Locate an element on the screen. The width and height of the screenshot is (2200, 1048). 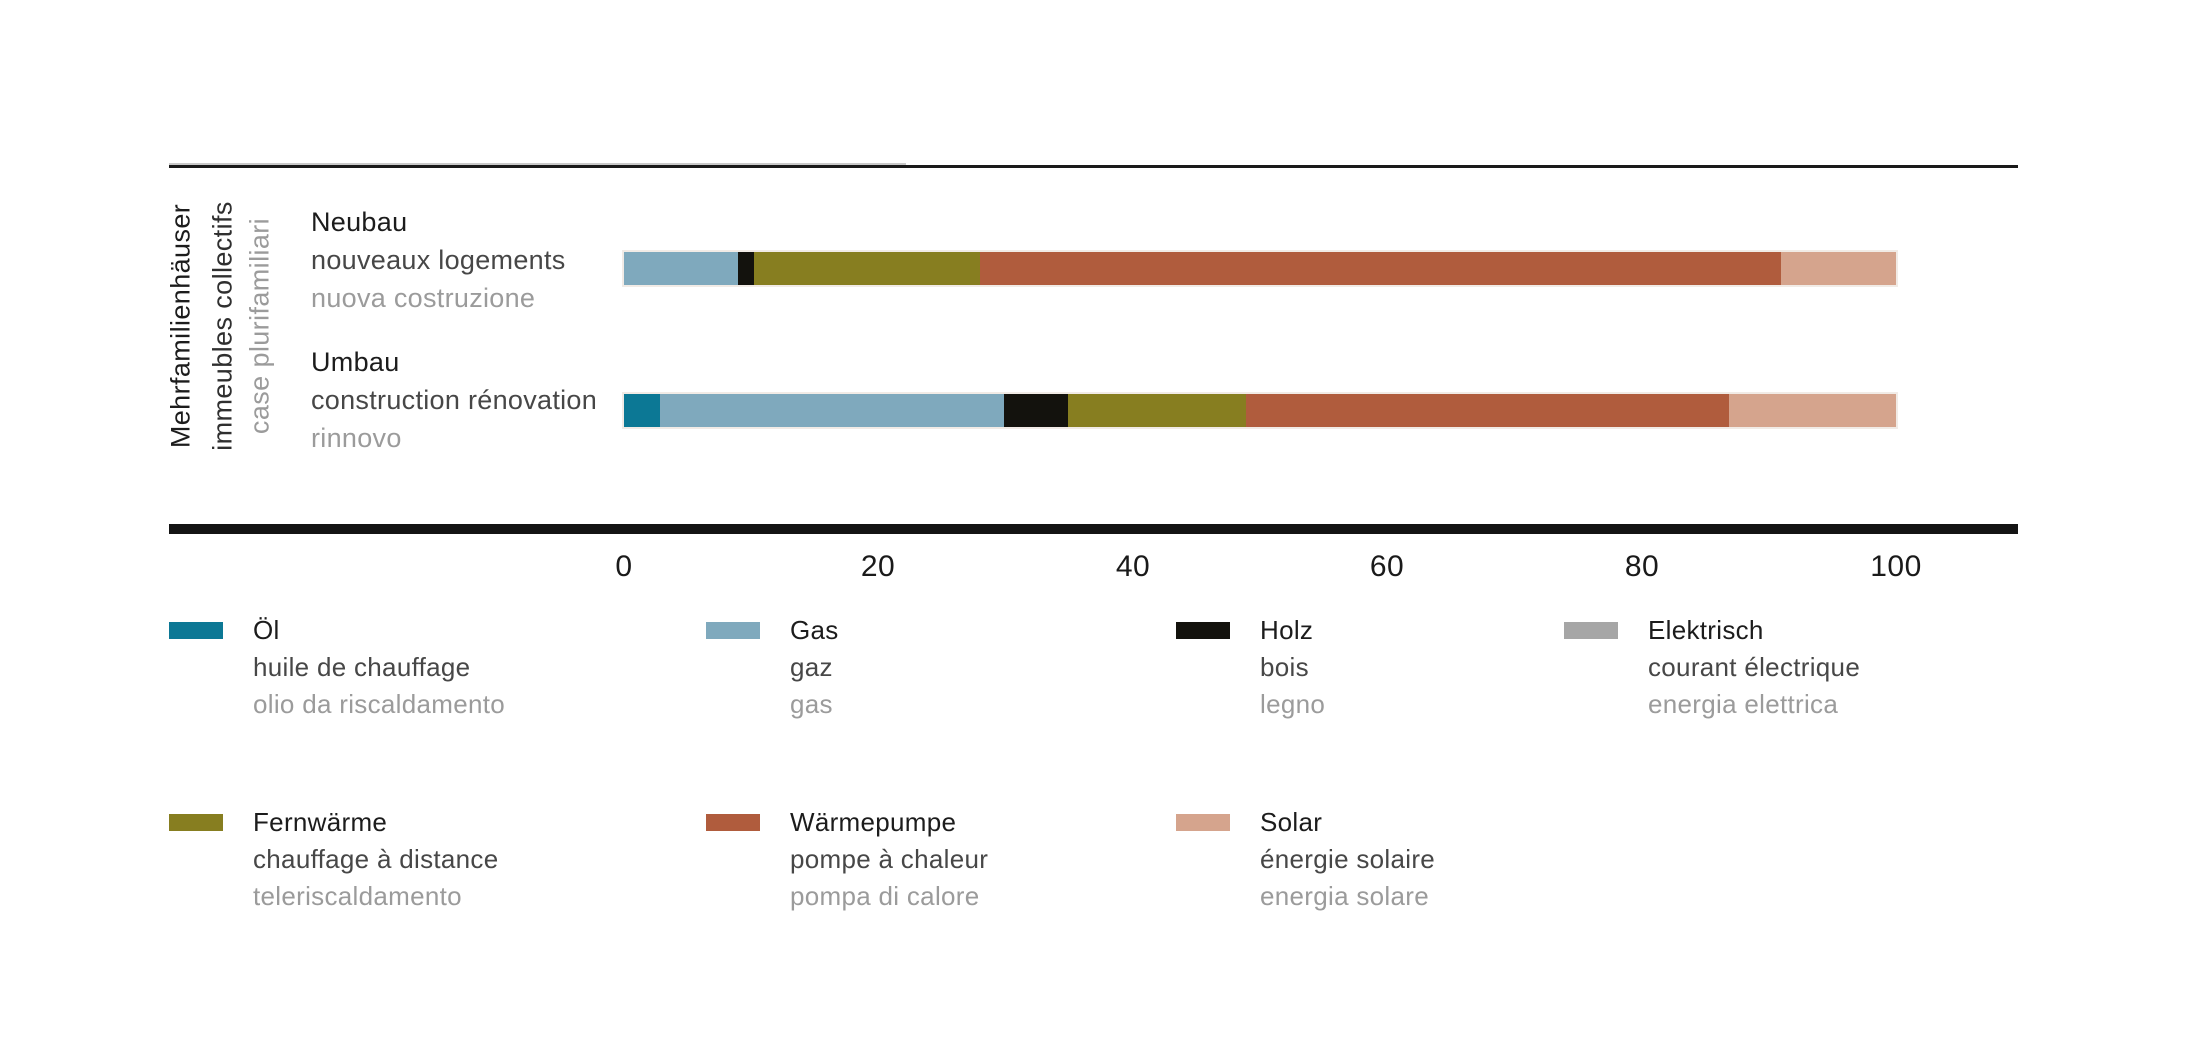
x-tick-20: 20 is located at coordinates (878, 566).